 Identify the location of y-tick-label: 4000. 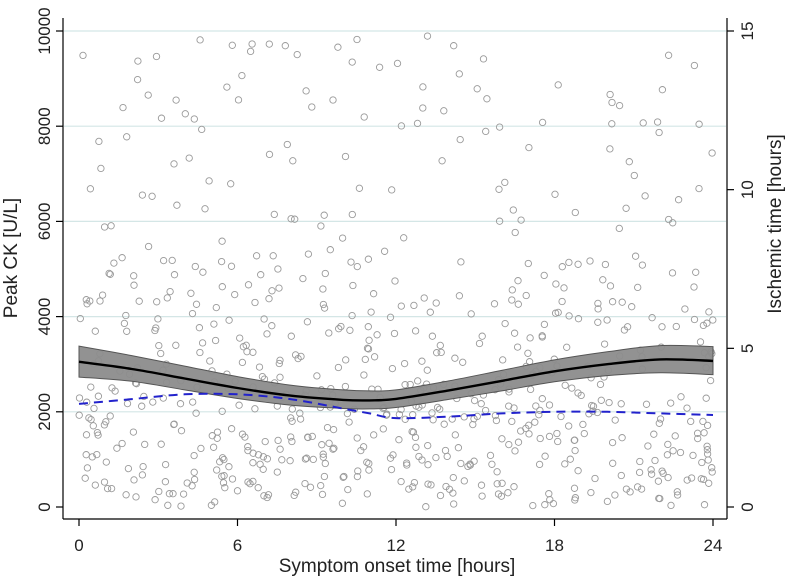
(44, 317).